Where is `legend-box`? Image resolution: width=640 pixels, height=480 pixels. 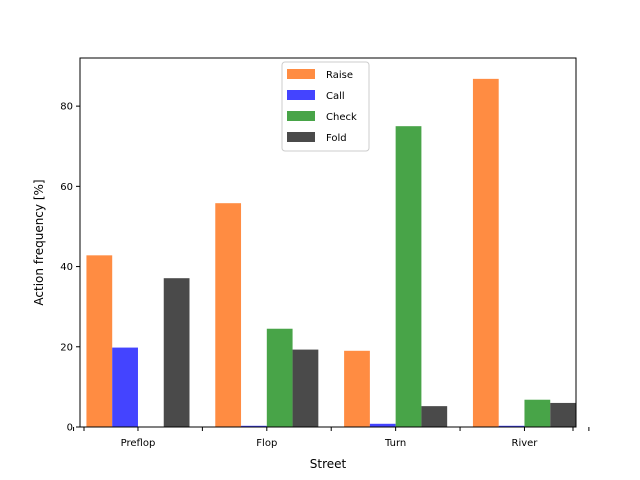
legend-box is located at coordinates (325, 106).